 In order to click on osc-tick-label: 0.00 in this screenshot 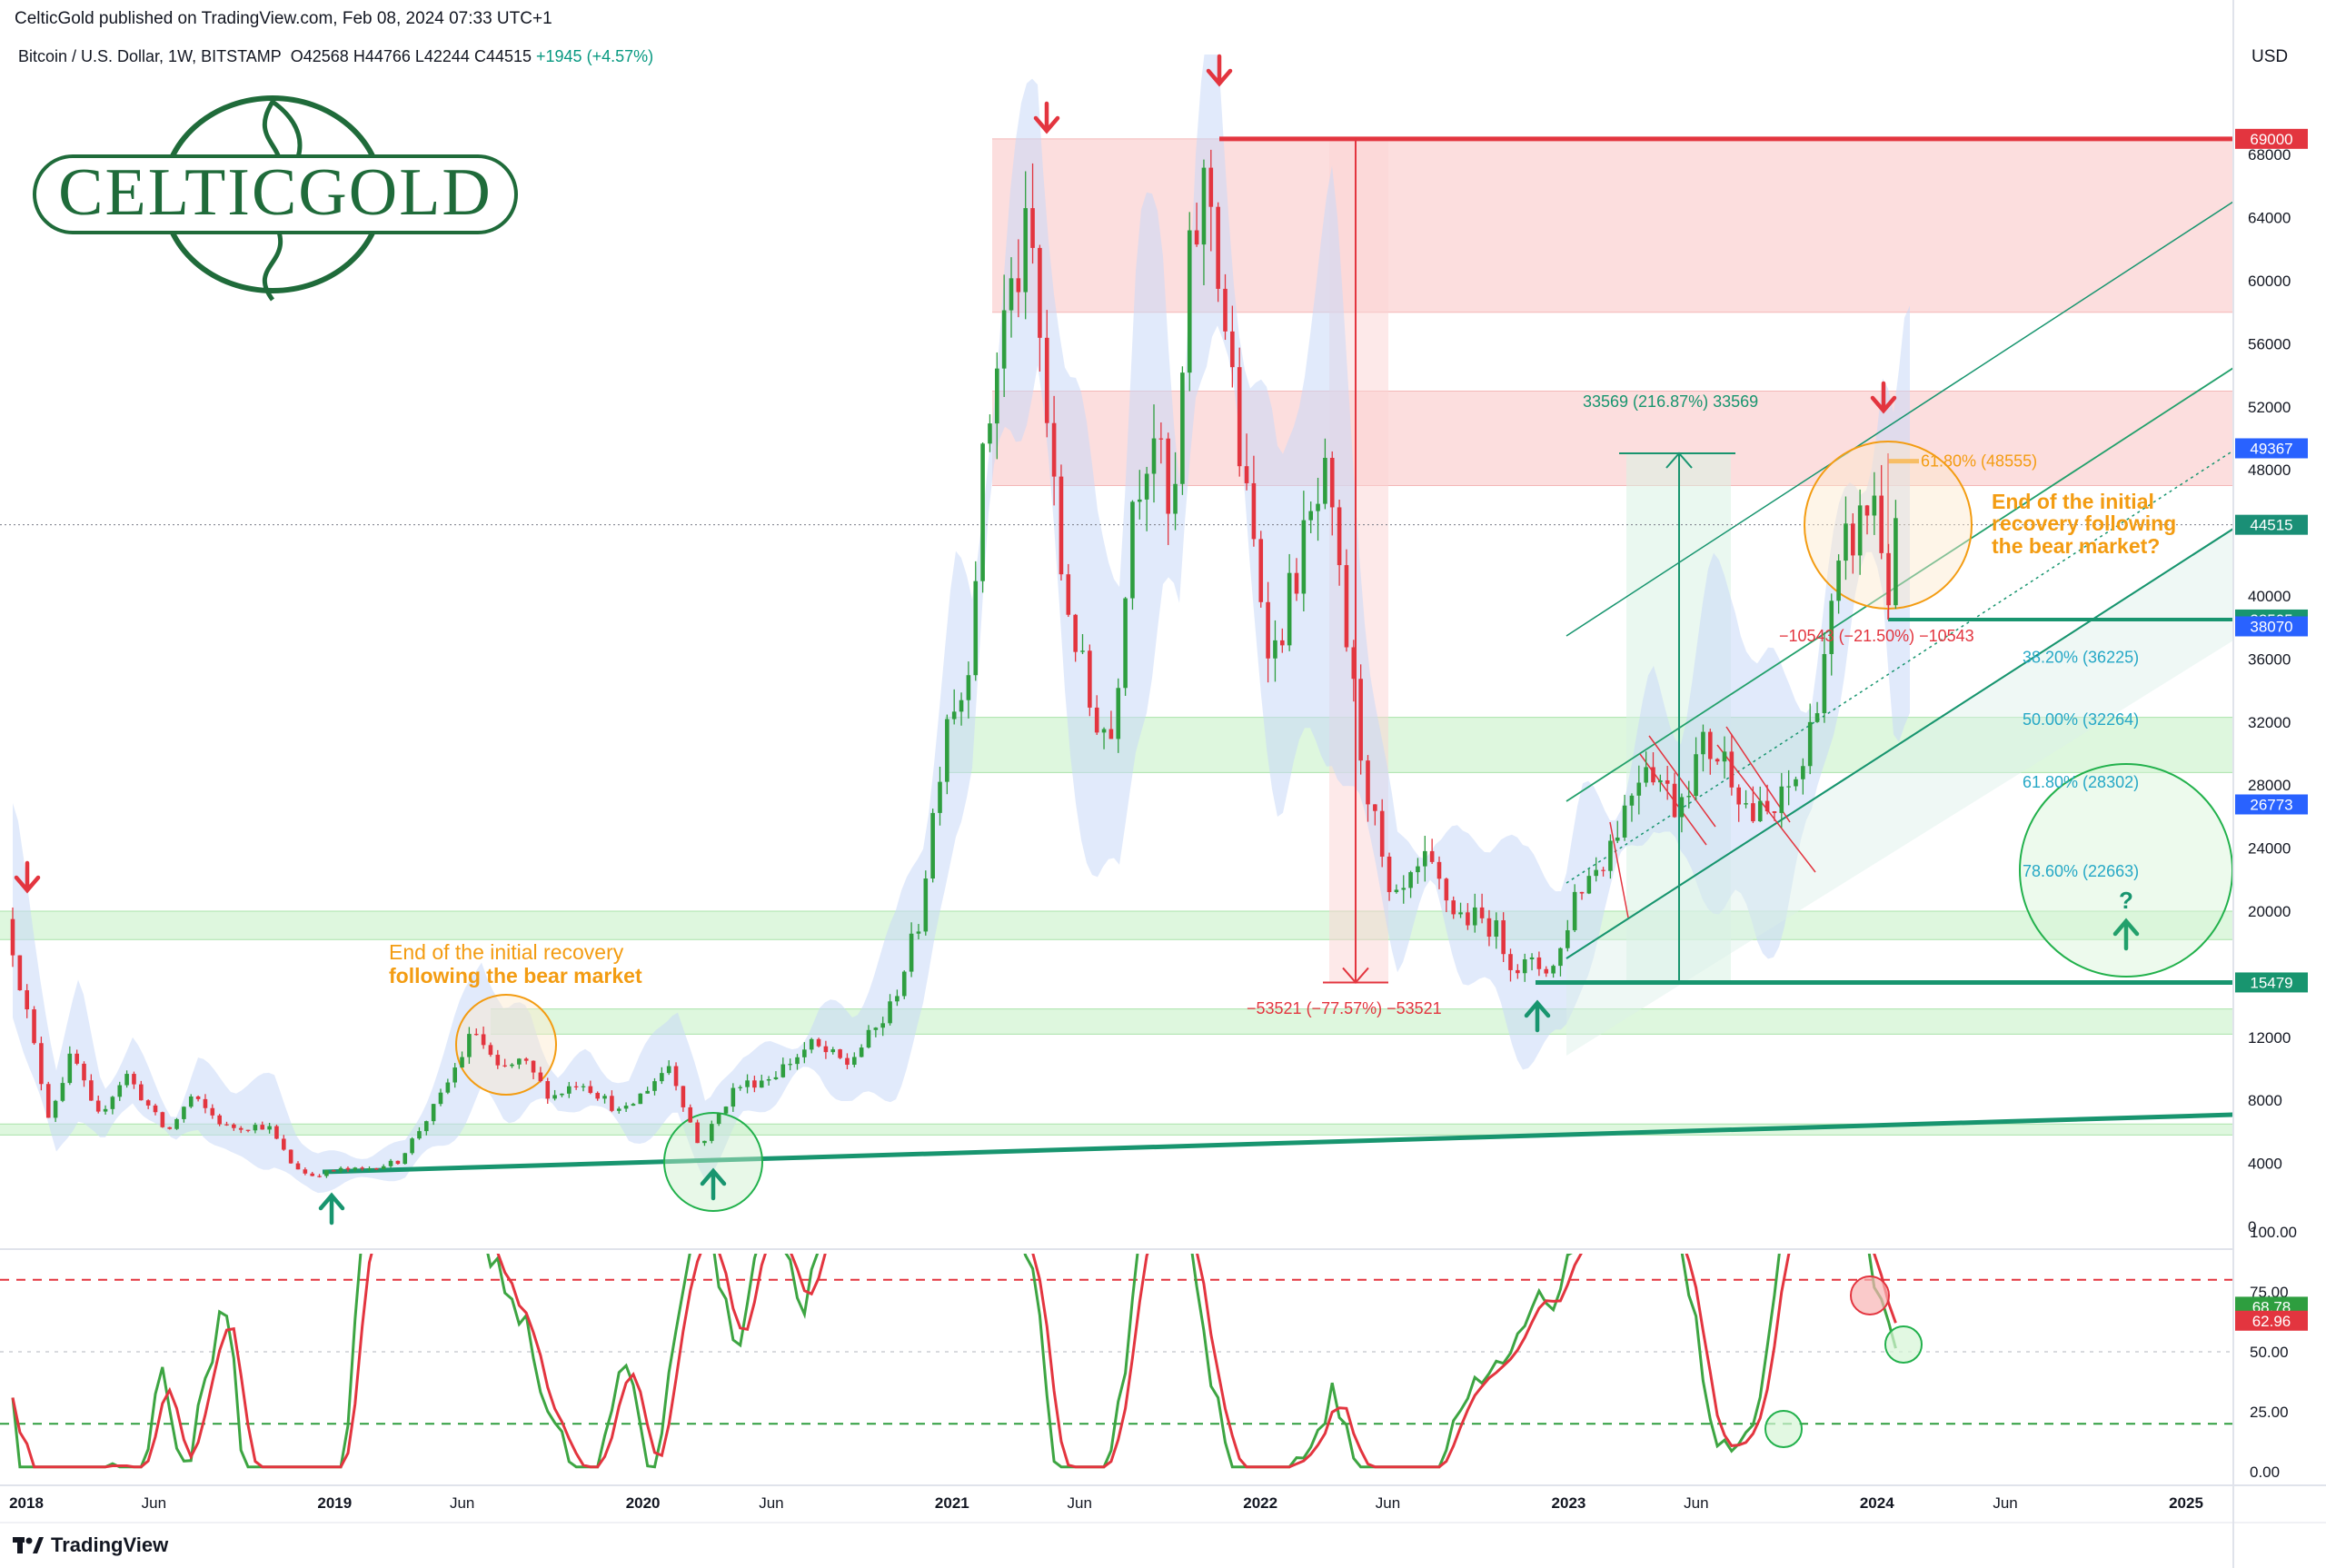, I will do `click(2265, 1472)`.